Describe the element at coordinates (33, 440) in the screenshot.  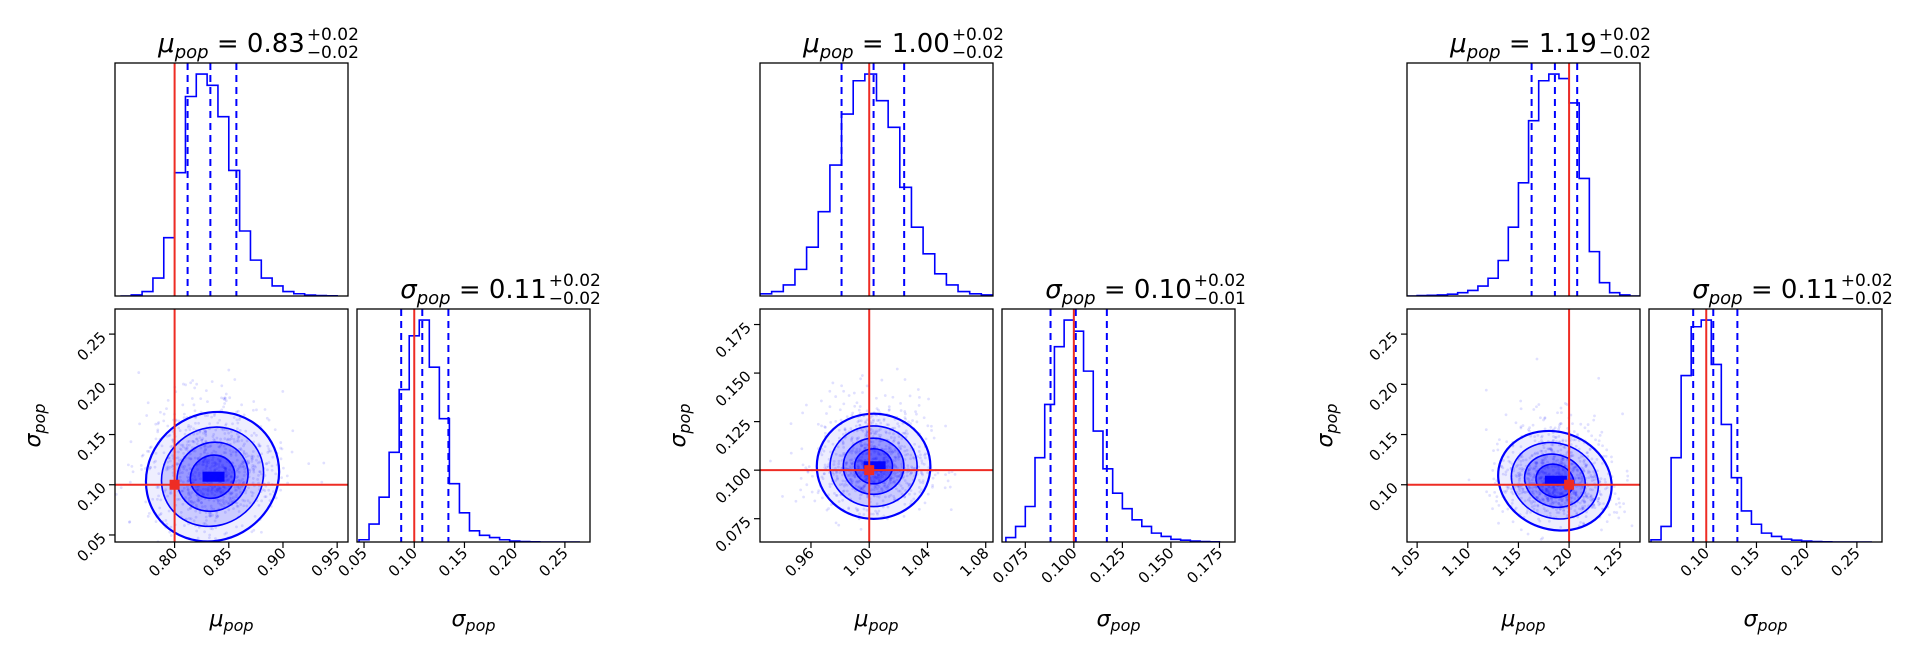
I see `ylabel-sigma-1-symbol: σ` at that location.